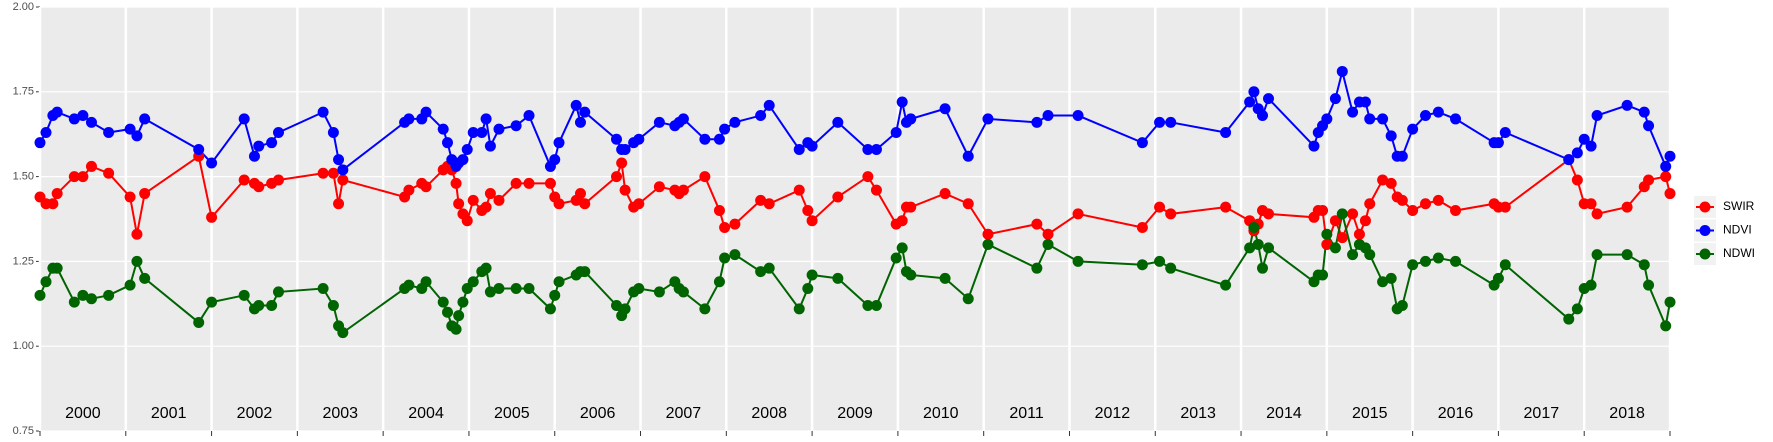  I want to click on y-tick-label: 1.25, so click(23, 261).